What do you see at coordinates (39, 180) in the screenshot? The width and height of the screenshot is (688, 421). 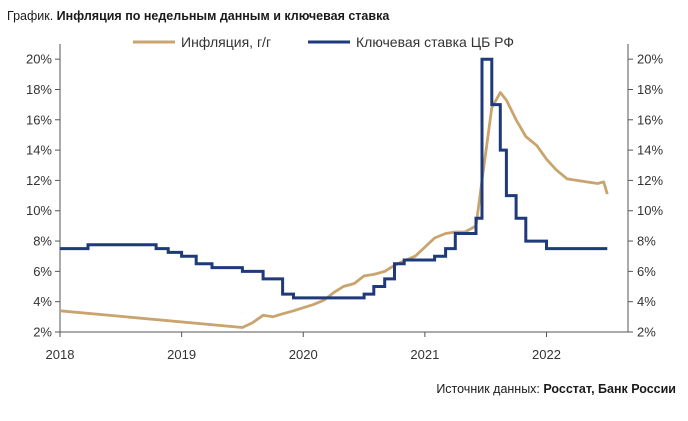 I see `left-tick-label: 12%` at bounding box center [39, 180].